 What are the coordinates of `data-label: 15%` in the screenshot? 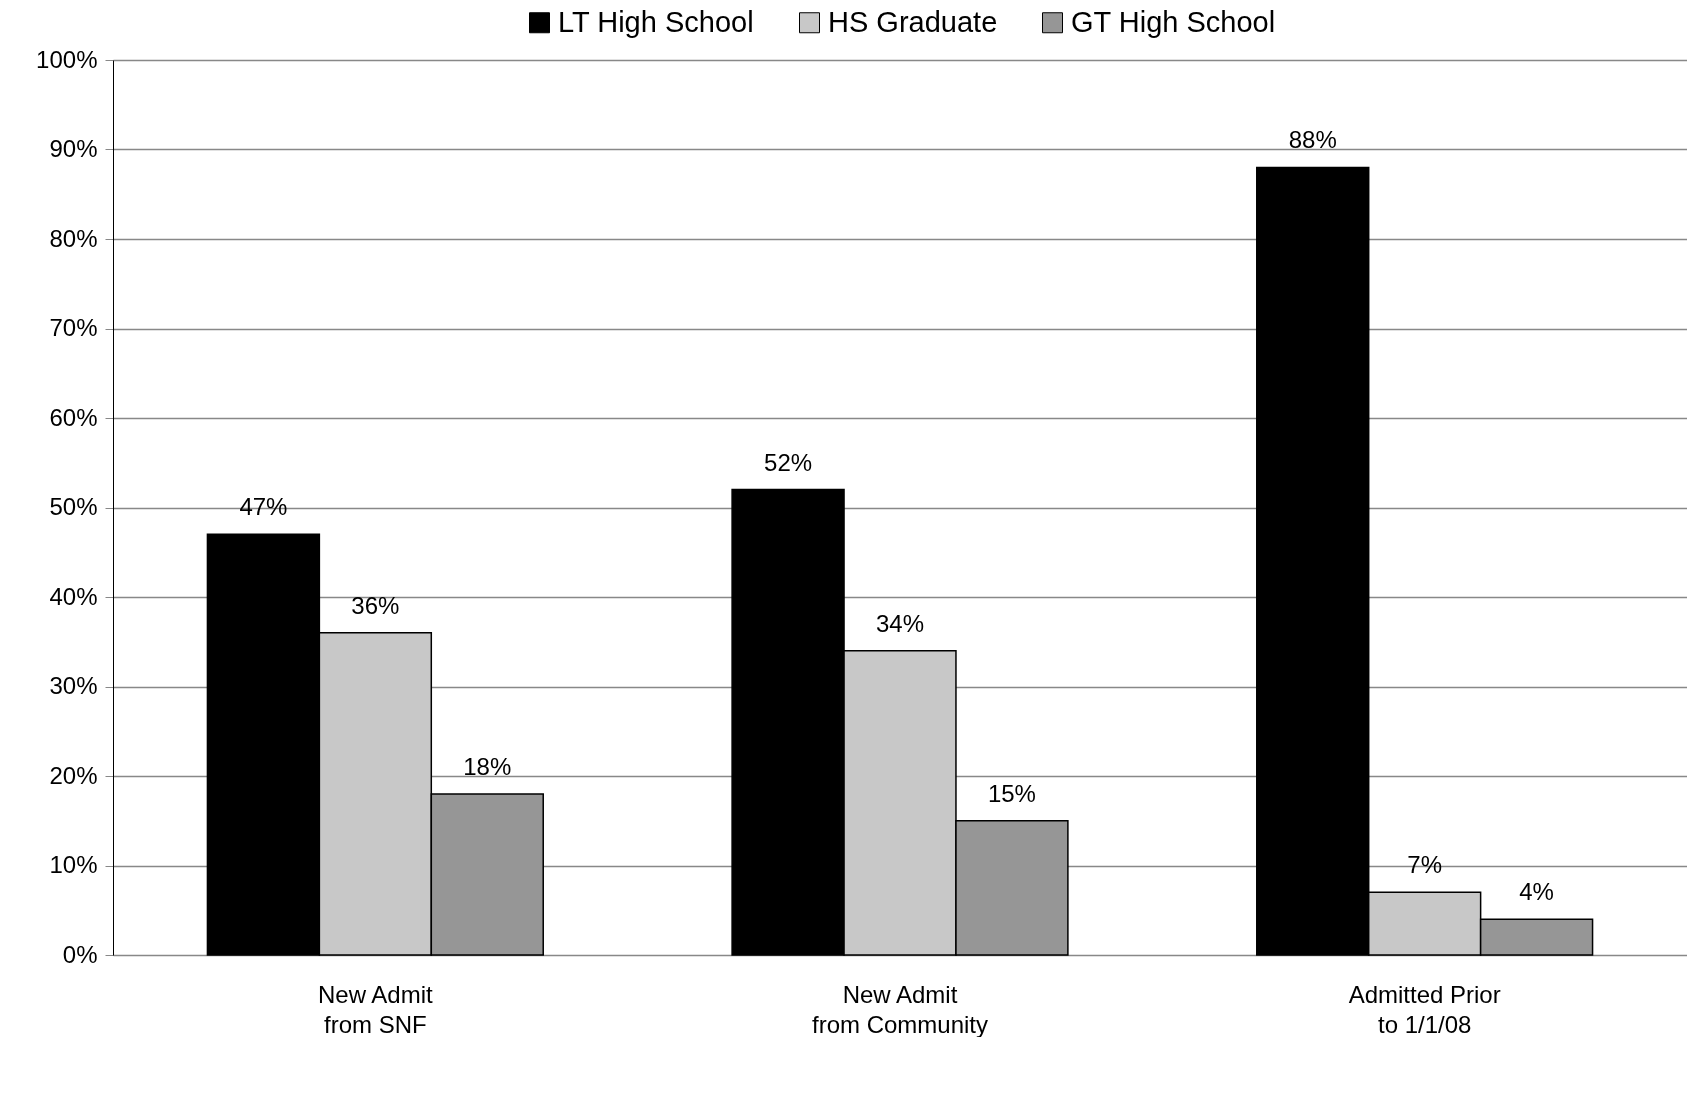 It's located at (1011, 793).